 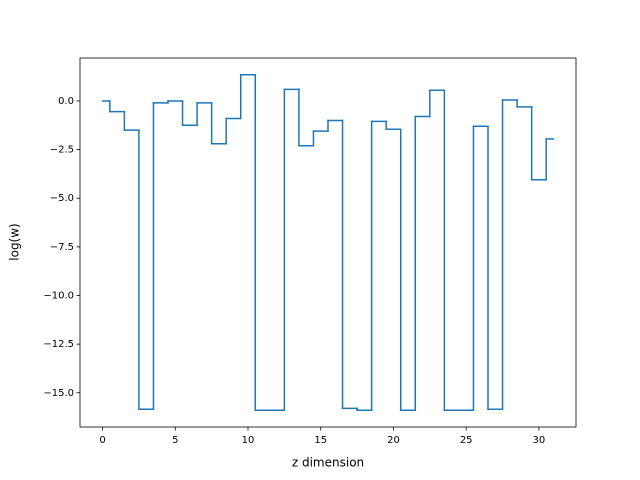 What do you see at coordinates (175, 440) in the screenshot?
I see `x-tick-label: 5` at bounding box center [175, 440].